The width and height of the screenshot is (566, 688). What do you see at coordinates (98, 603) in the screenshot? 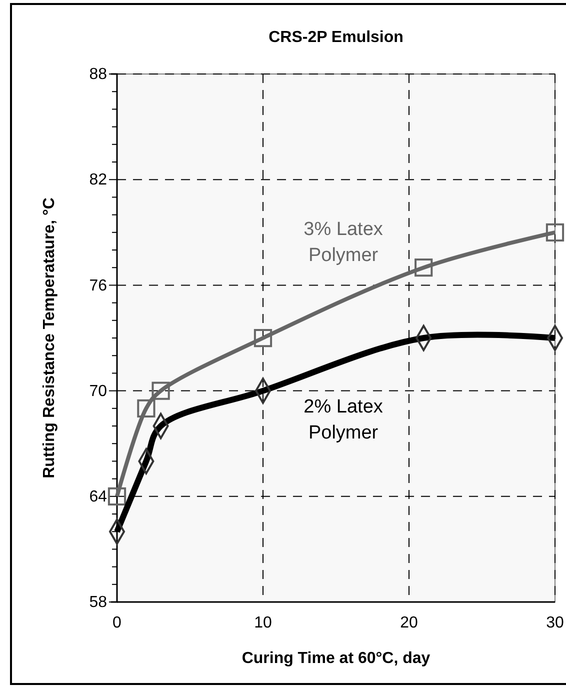
I see `y-tick-label: 58` at bounding box center [98, 603].